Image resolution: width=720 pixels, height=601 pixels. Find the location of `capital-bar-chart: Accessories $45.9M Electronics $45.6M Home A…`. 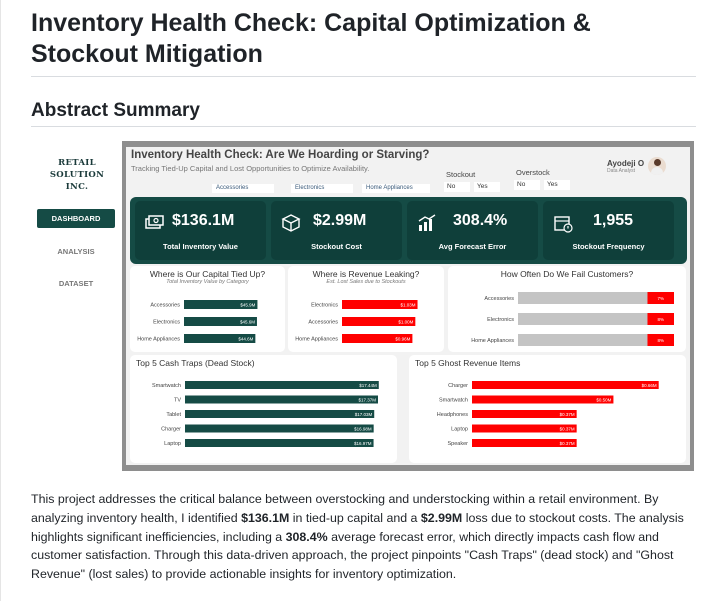

capital-bar-chart: Accessories $45.9M Electronics $45.6M Home A… is located at coordinates (197, 321).